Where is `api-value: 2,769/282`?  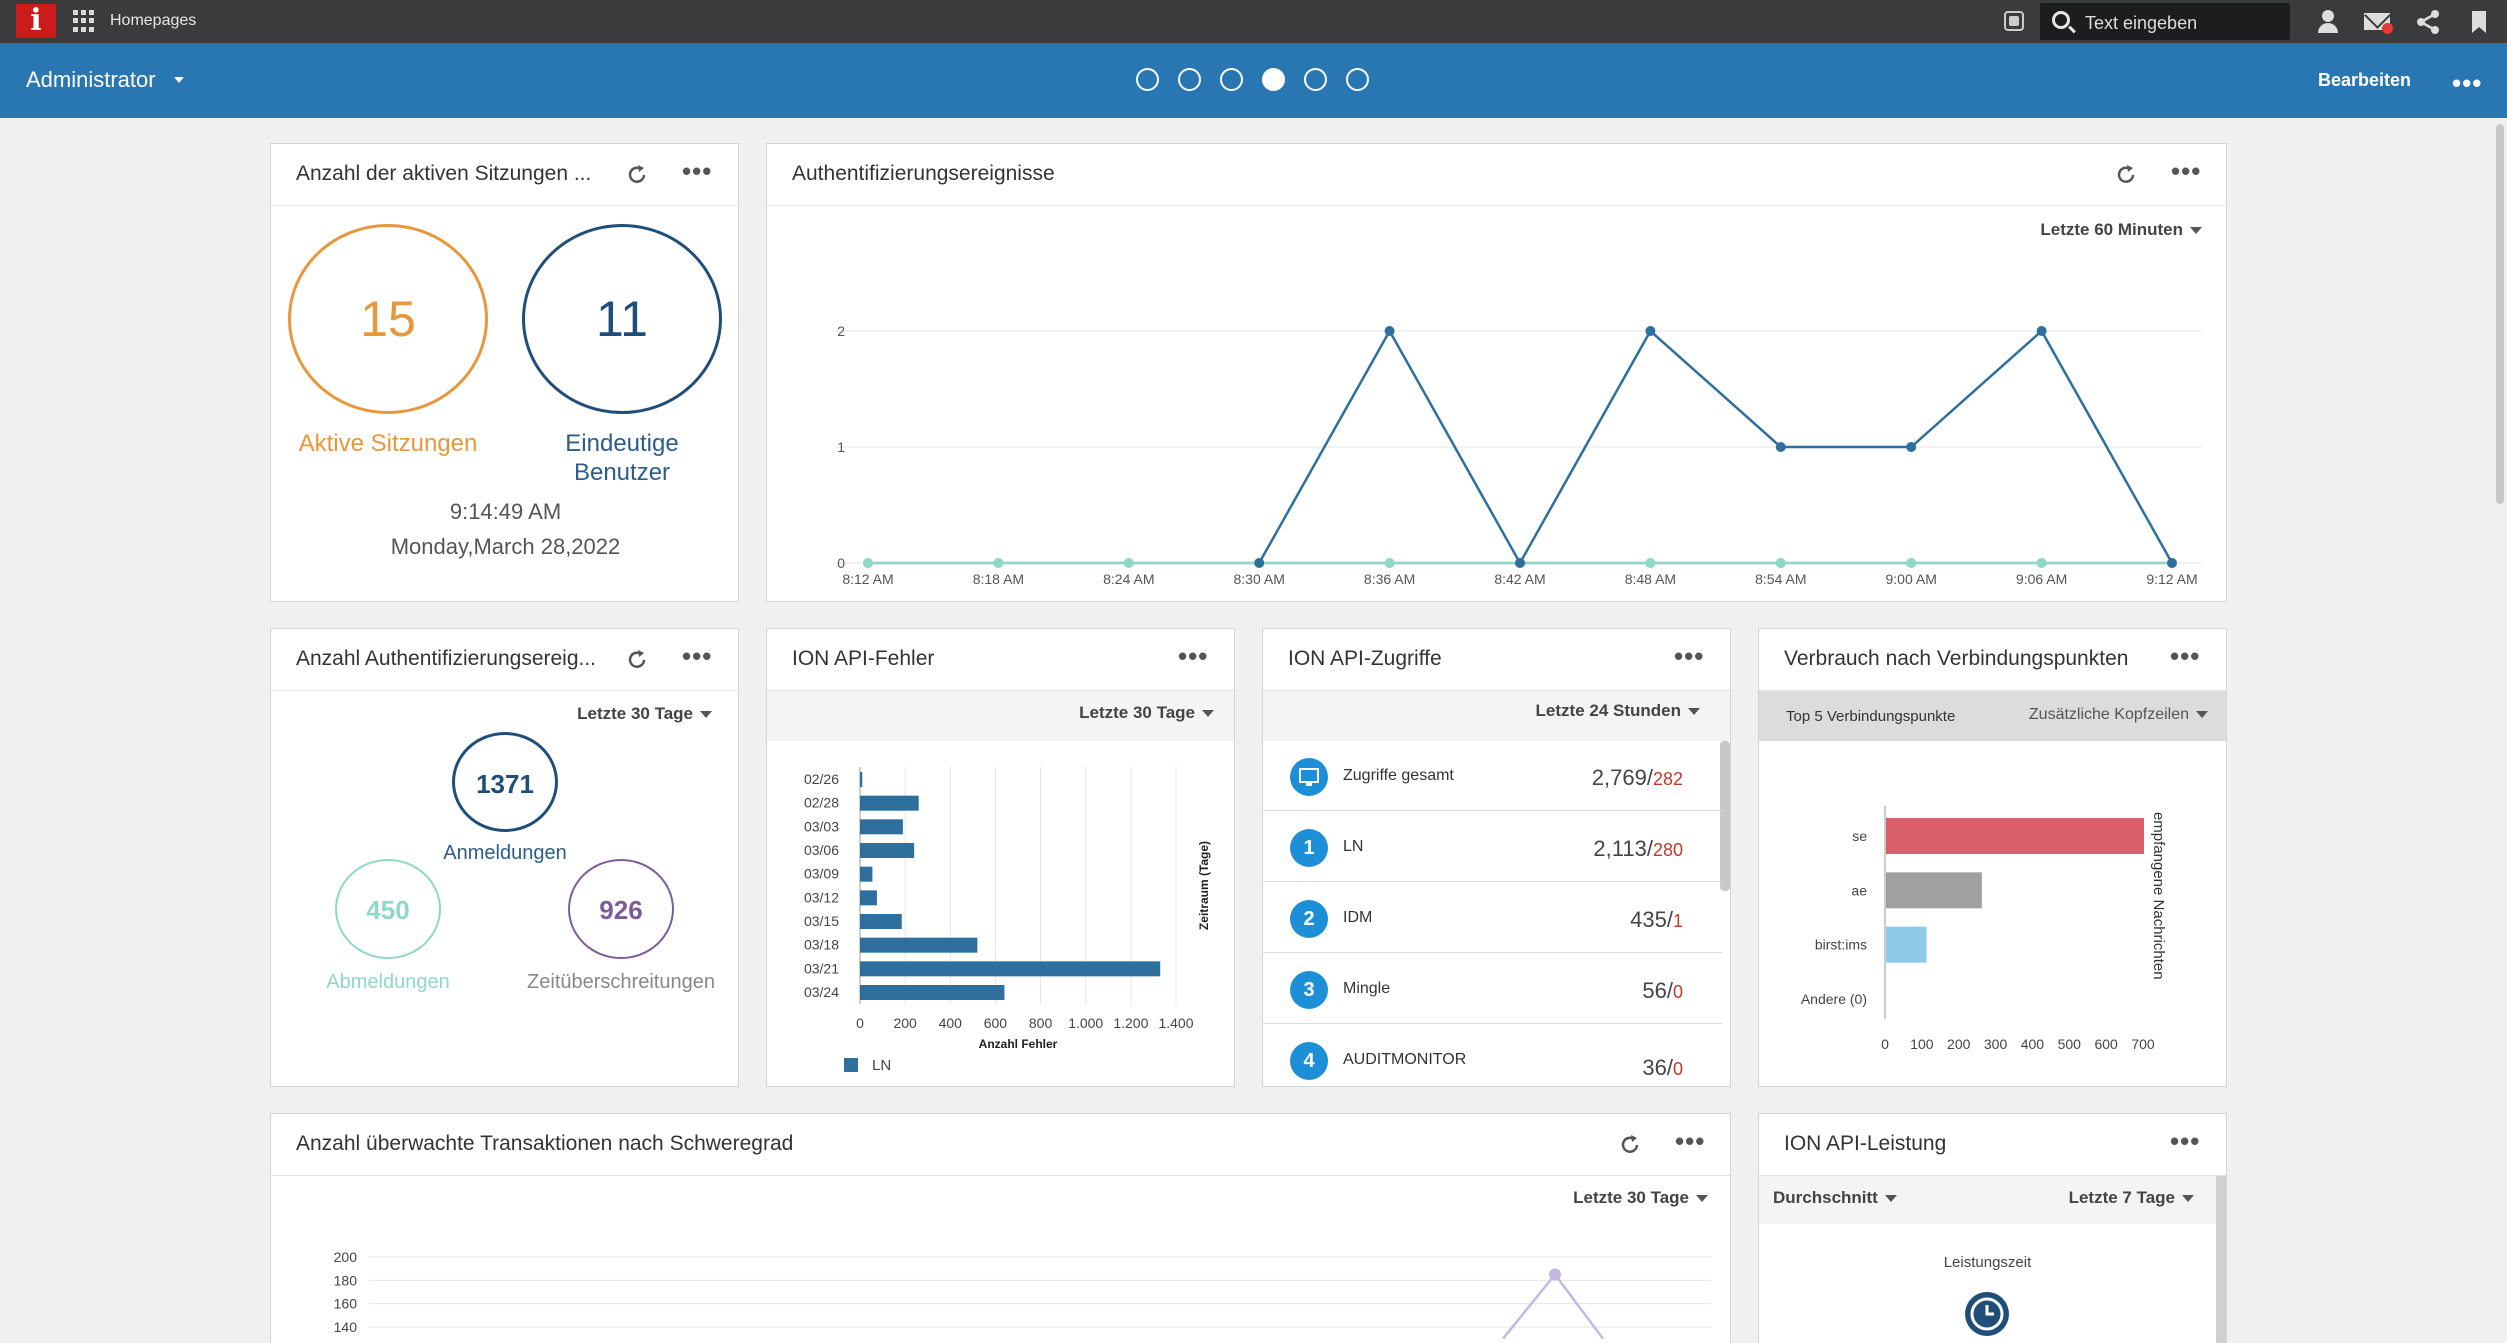
api-value: 2,769/282 is located at coordinates (1637, 777).